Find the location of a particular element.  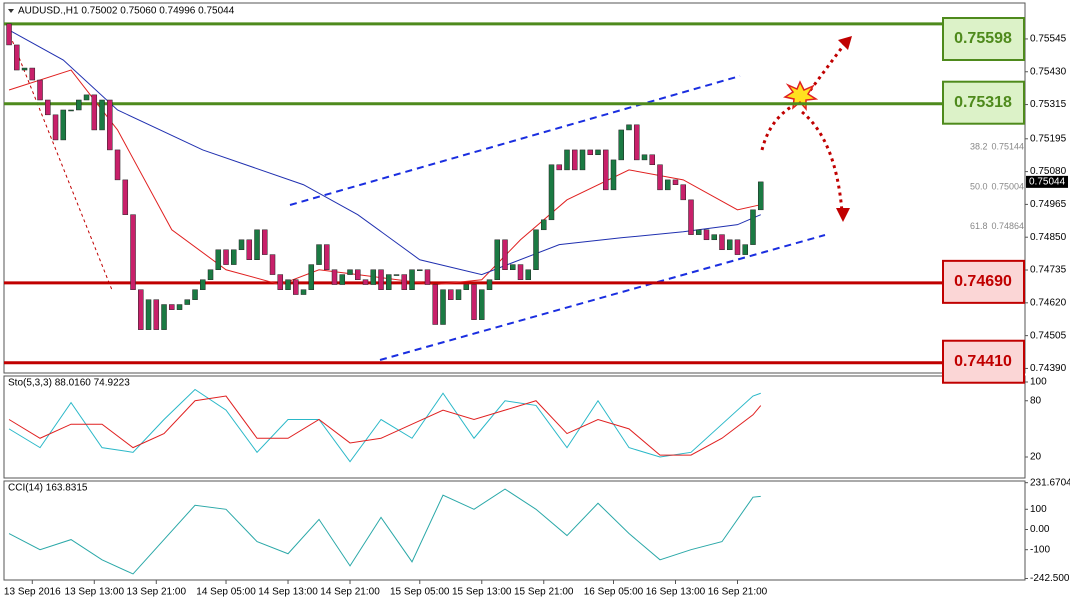

fib-price: 0.74864 is located at coordinates (1008, 227).